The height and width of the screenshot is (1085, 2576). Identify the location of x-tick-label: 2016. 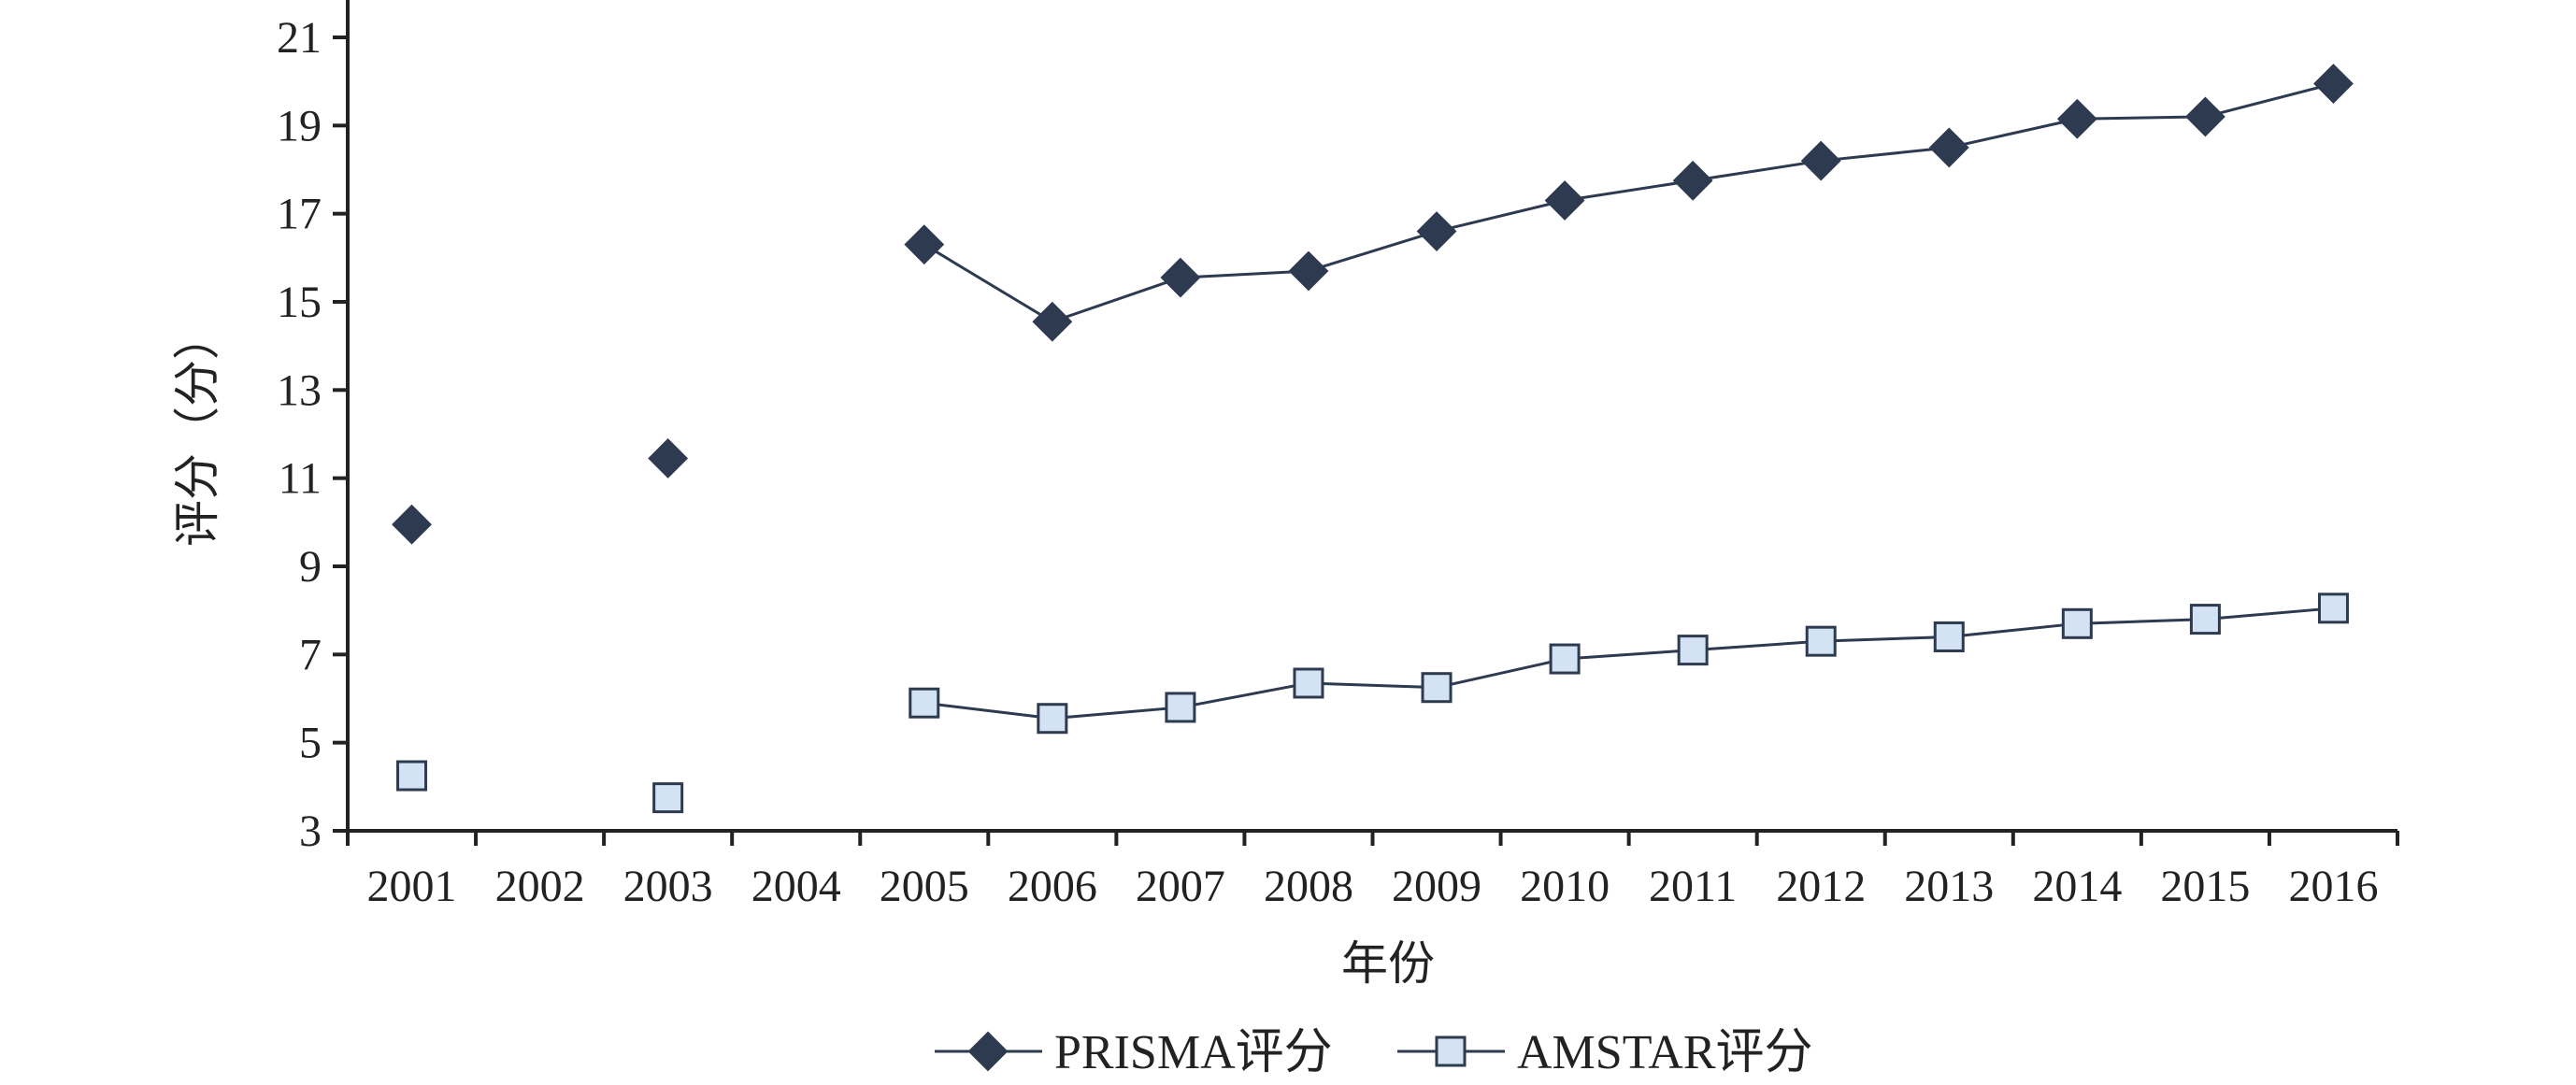
(2333, 886).